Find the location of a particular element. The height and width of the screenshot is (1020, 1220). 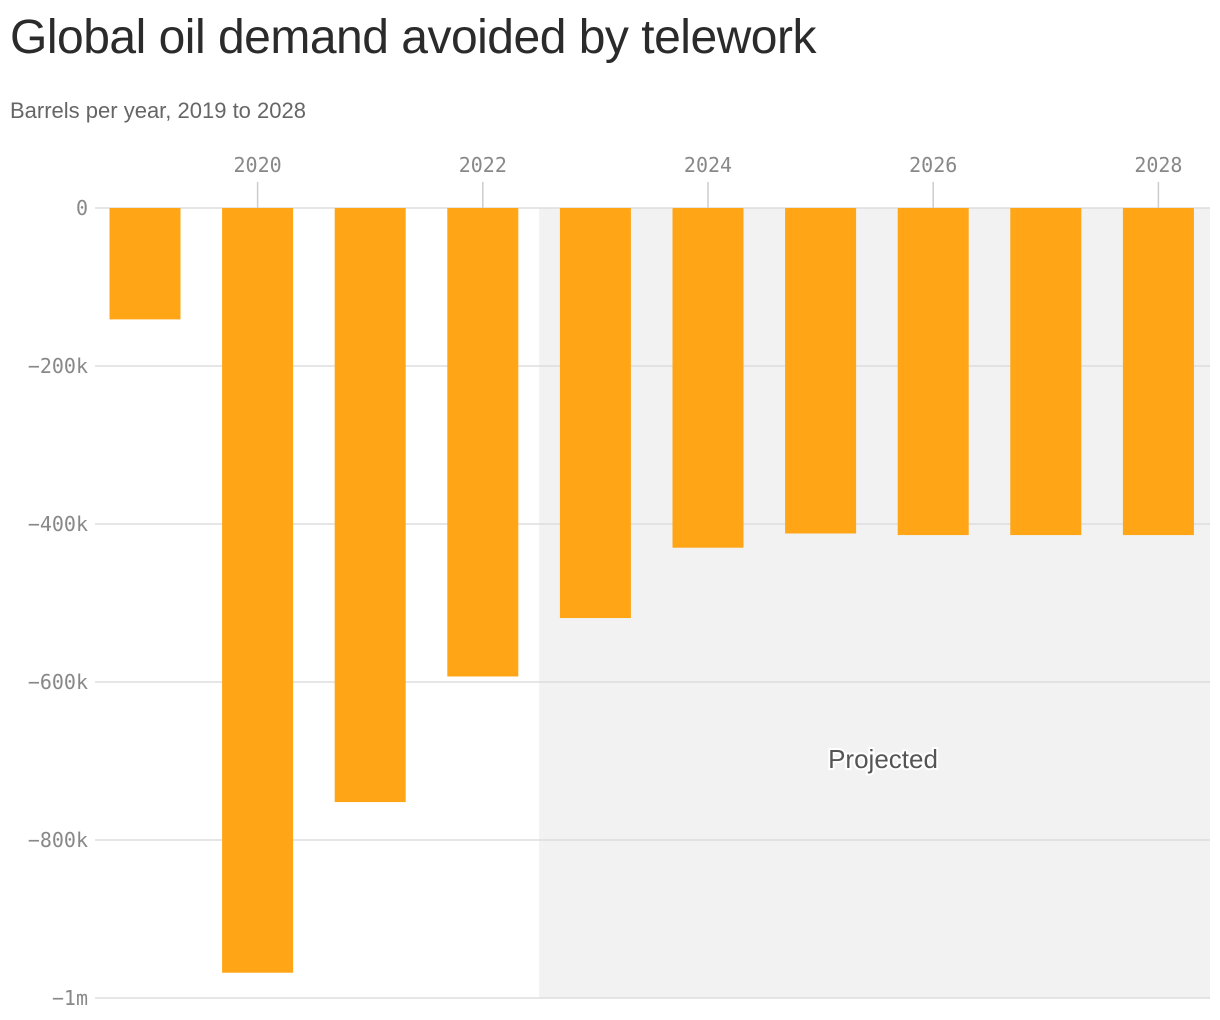

bar-2021 is located at coordinates (370, 505).